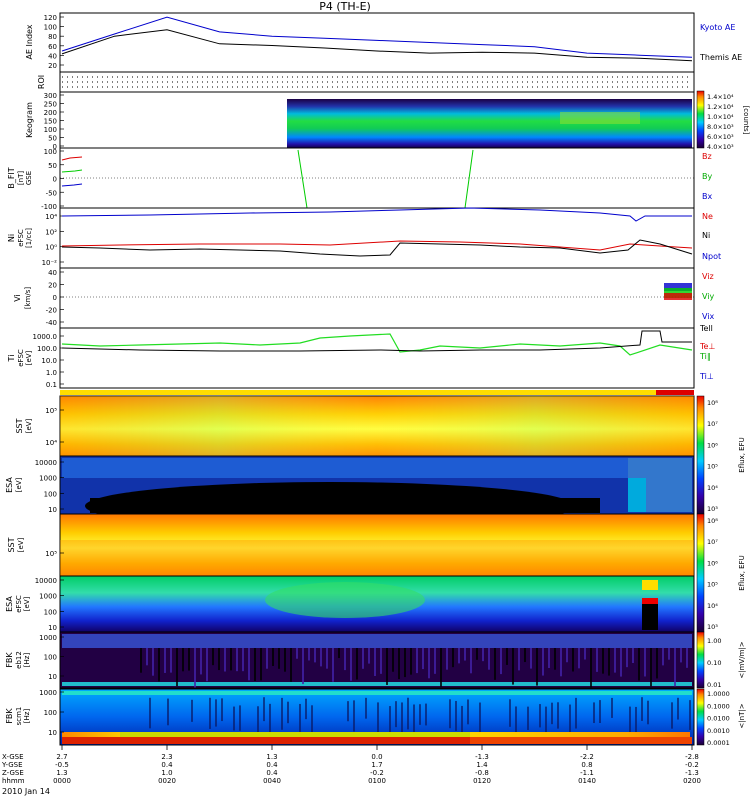 This screenshot has height=800, width=750. Describe the element at coordinates (742, 659) in the screenshot. I see `fbk-eb12-colorbar-label: <|mV/m|>` at that location.